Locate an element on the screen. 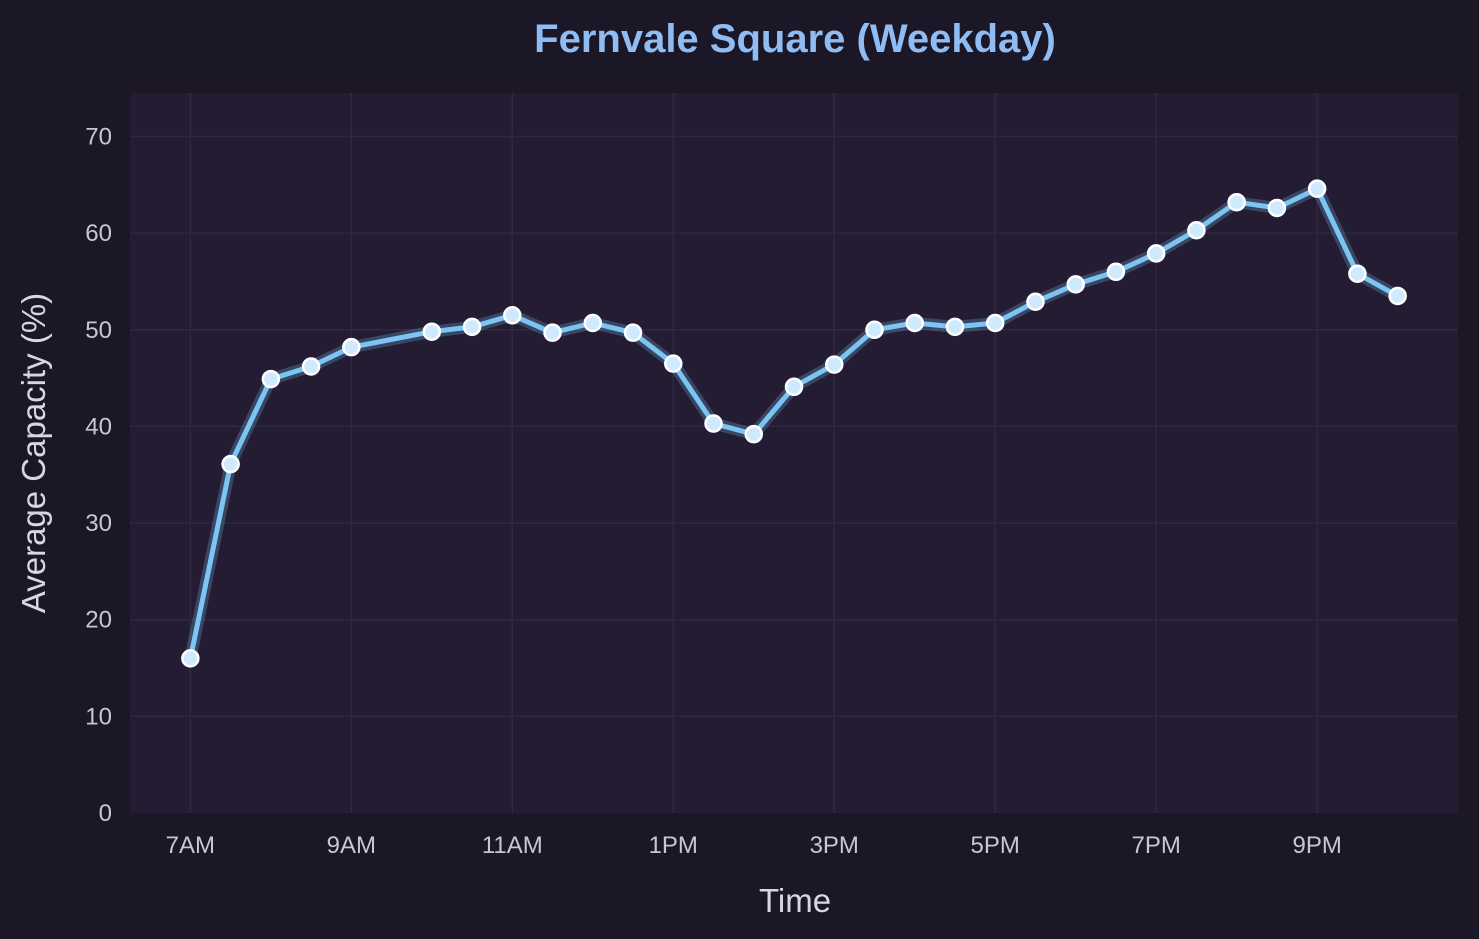 The width and height of the screenshot is (1479, 939). y-tick-label: 70 is located at coordinates (98, 136).